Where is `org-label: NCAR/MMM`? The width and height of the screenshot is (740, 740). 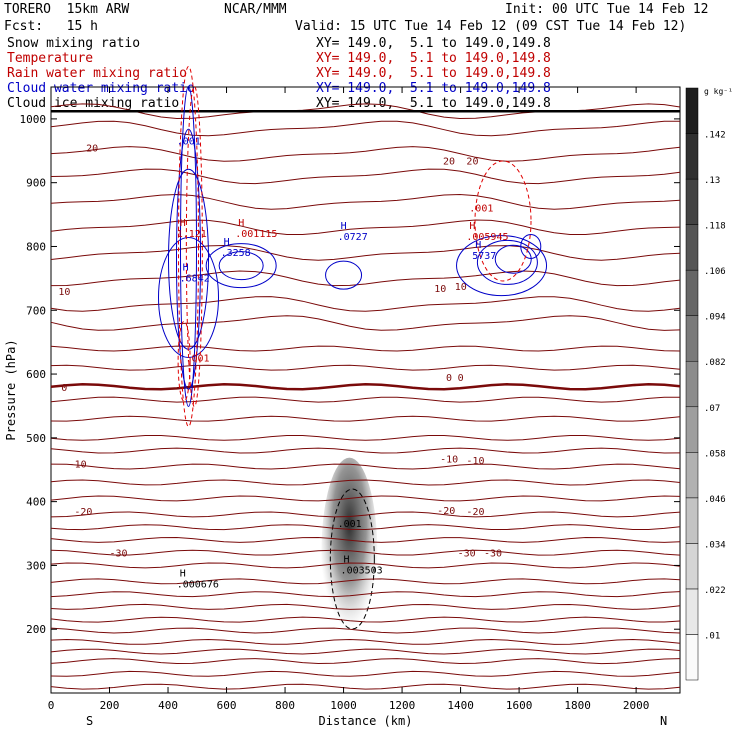 org-label: NCAR/MMM is located at coordinates (255, 9).